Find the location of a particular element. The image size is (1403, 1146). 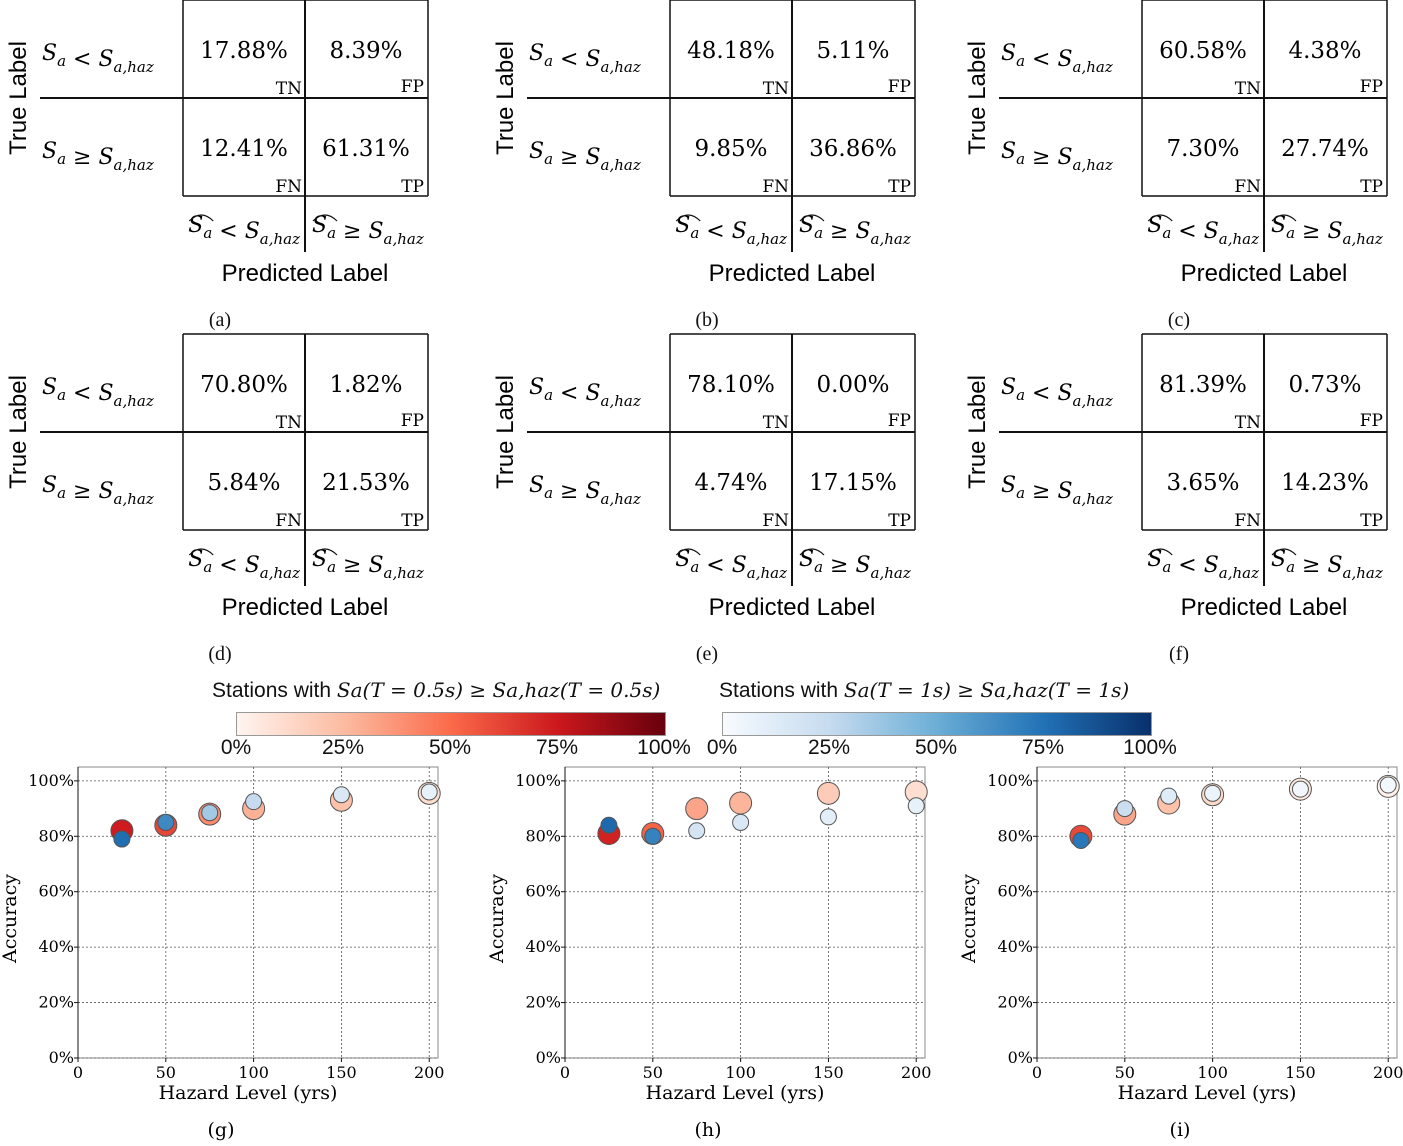

cm-cell-fn: 4.74% is located at coordinates (730, 483).